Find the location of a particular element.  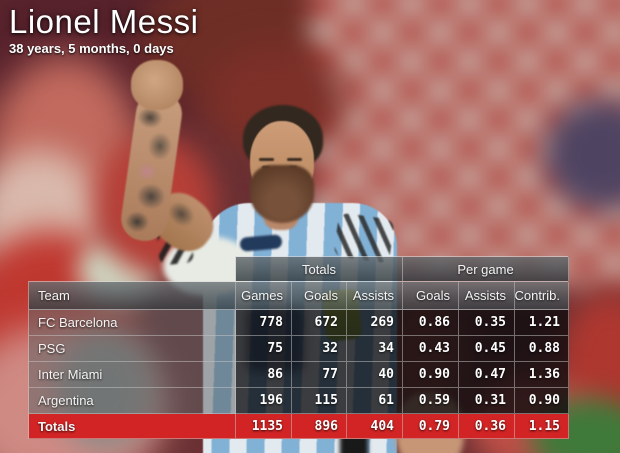

value-cell: 0.35 is located at coordinates (487, 323).